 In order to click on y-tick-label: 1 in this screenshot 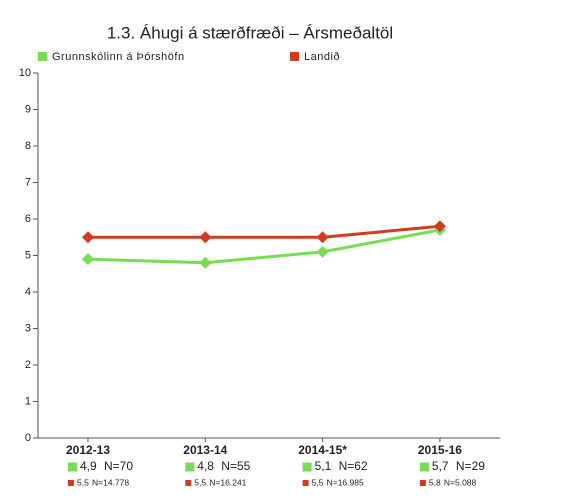, I will do `click(28, 401)`.